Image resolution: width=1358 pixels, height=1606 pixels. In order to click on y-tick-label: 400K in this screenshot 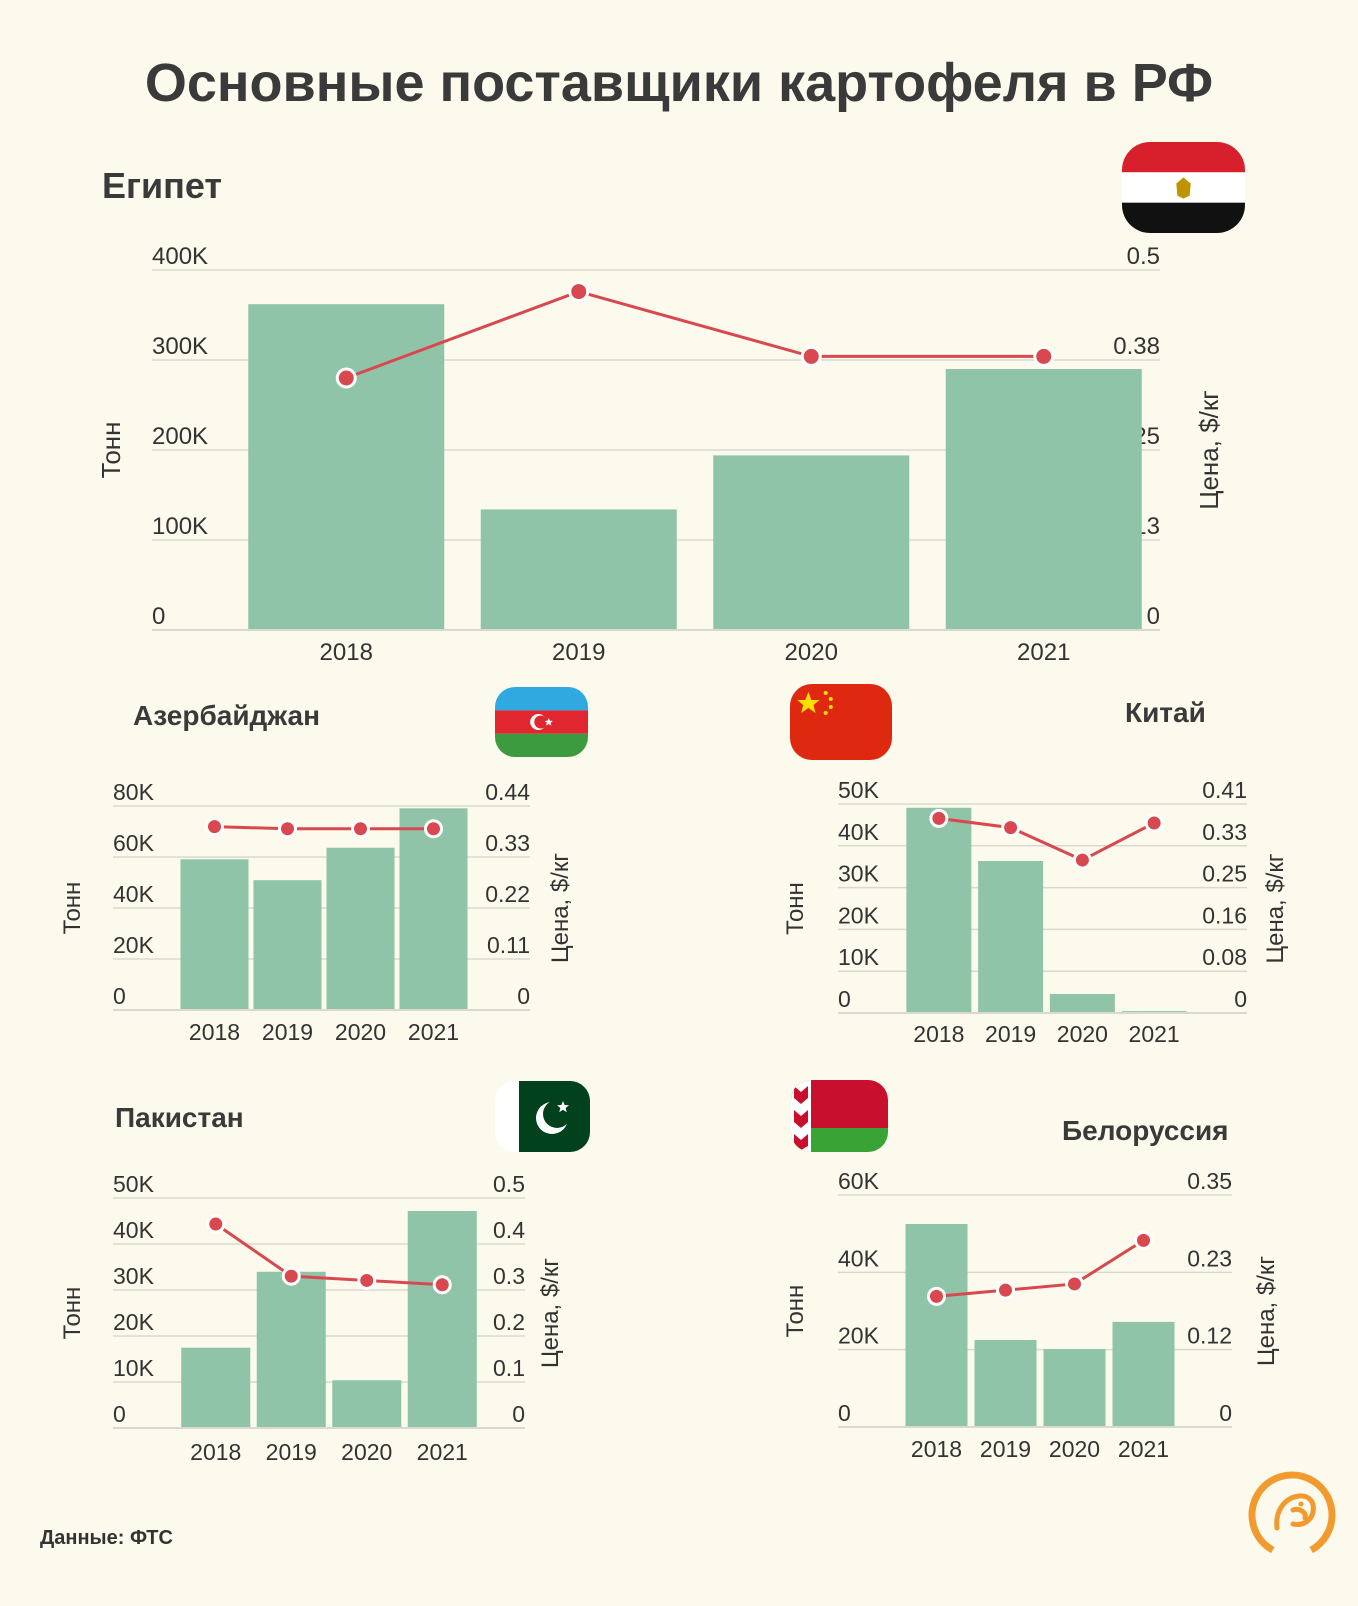, I will do `click(180, 256)`.